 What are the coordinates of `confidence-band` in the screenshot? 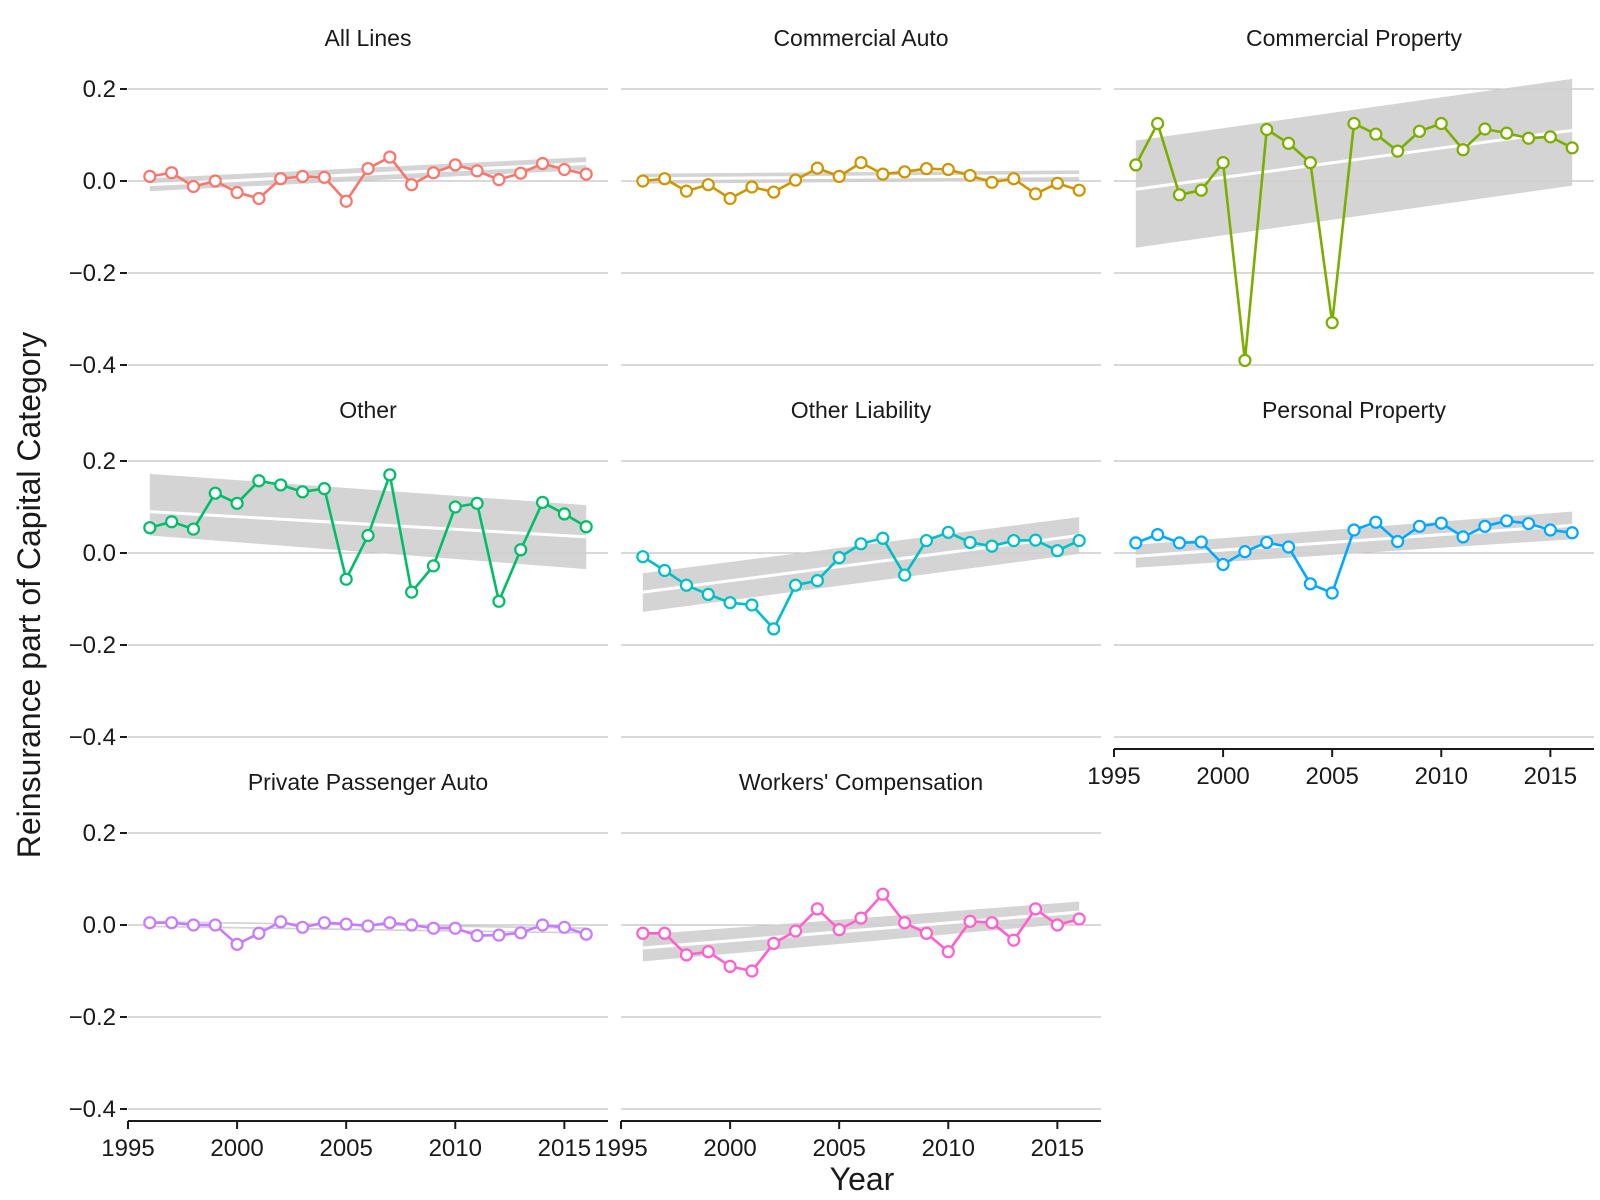 It's located at (1354, 163).